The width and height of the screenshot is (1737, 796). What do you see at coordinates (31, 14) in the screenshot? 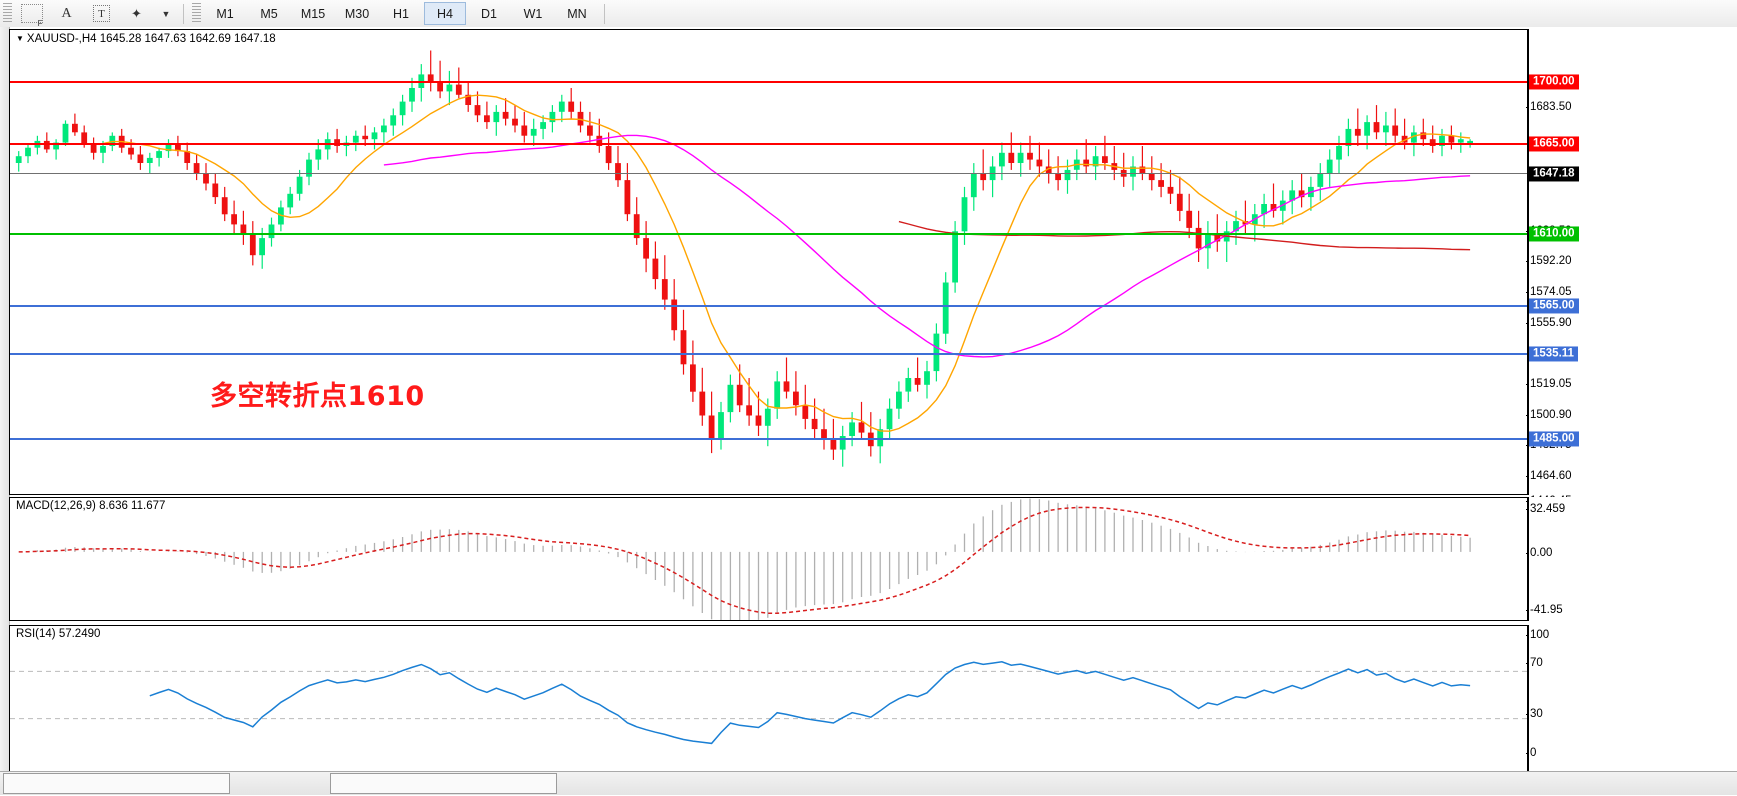
I see `crosshair-f-icon` at bounding box center [31, 14].